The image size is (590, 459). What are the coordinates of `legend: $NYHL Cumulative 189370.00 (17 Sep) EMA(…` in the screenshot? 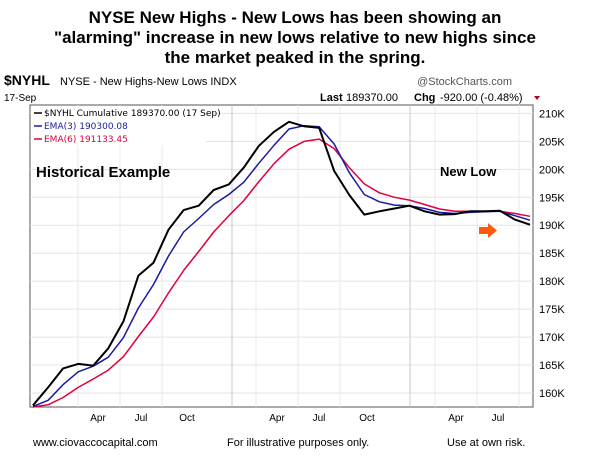 It's located at (126, 126).